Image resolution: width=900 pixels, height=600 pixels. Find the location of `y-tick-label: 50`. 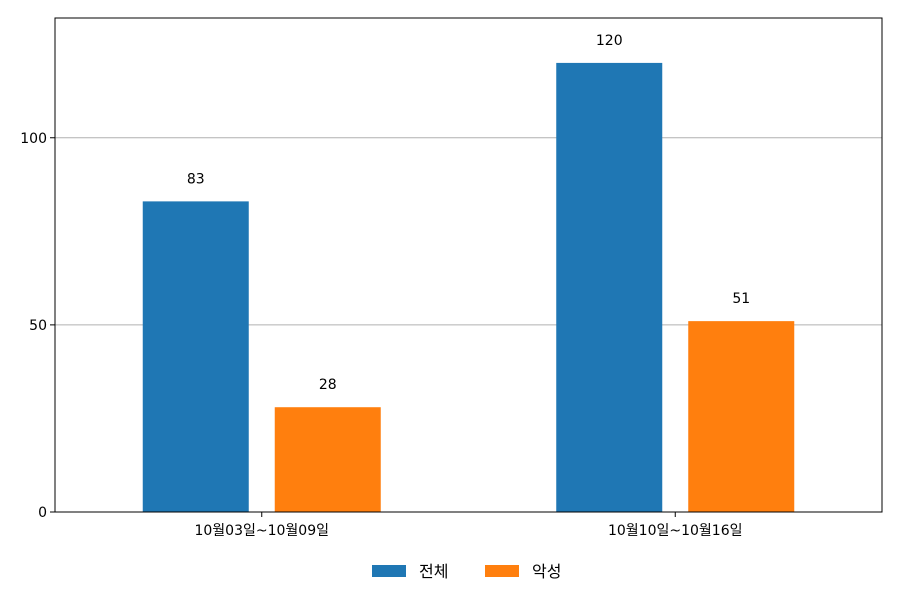

y-tick-label: 50 is located at coordinates (38, 326).